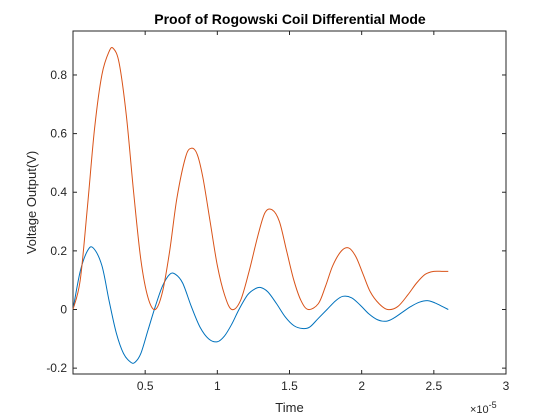  What do you see at coordinates (433, 386) in the screenshot?
I see `x-tick-label: 2.5` at bounding box center [433, 386].